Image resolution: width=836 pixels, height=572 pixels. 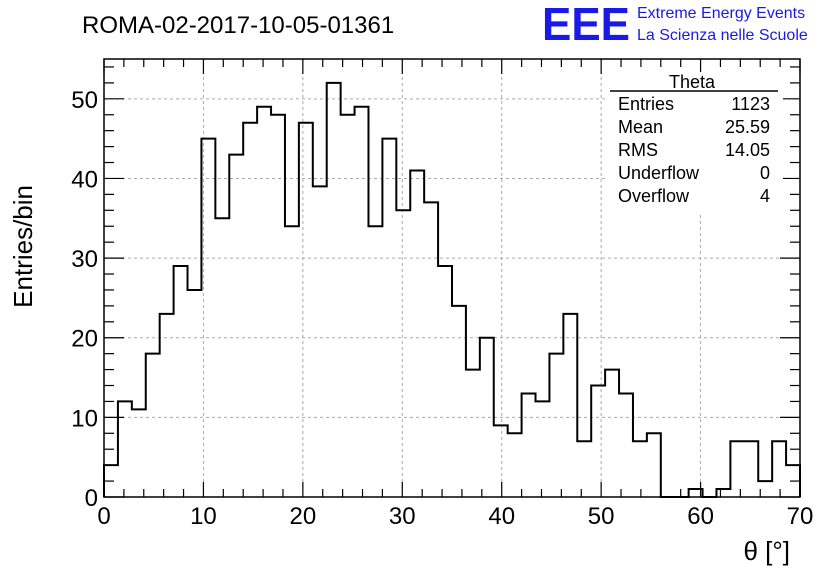 I want to click on stats-row-label: Underflow, so click(x=659, y=173).